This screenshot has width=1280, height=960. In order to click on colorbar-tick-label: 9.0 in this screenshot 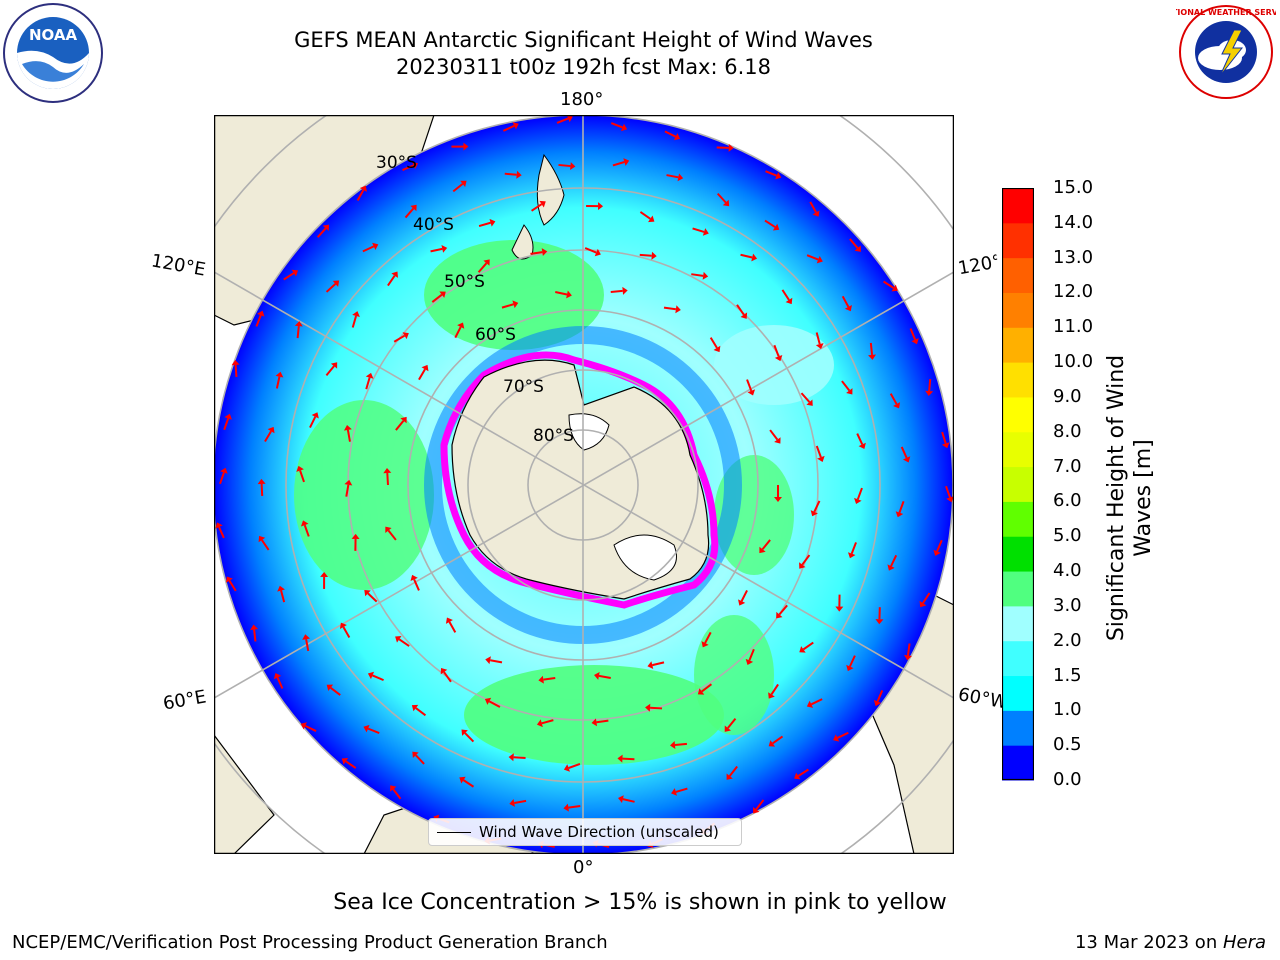, I will do `click(1067, 396)`.